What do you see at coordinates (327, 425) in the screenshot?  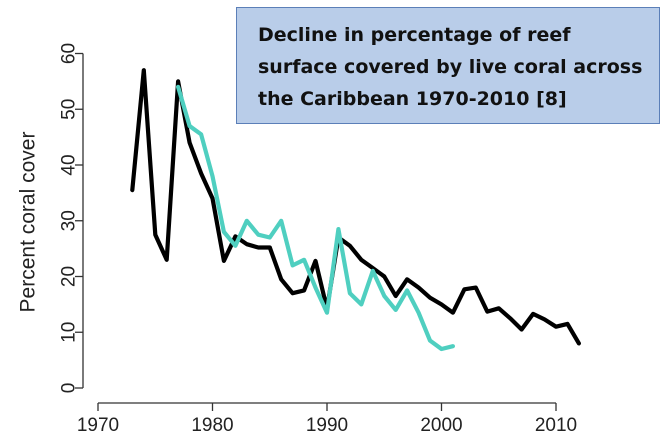 I see `x-tick-label: 1990` at bounding box center [327, 425].